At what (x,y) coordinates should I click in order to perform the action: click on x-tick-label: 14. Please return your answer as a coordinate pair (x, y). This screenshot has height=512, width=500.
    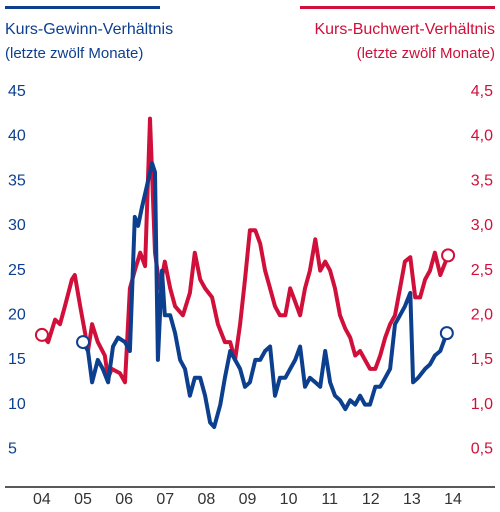
    Looking at the image, I should click on (453, 499).